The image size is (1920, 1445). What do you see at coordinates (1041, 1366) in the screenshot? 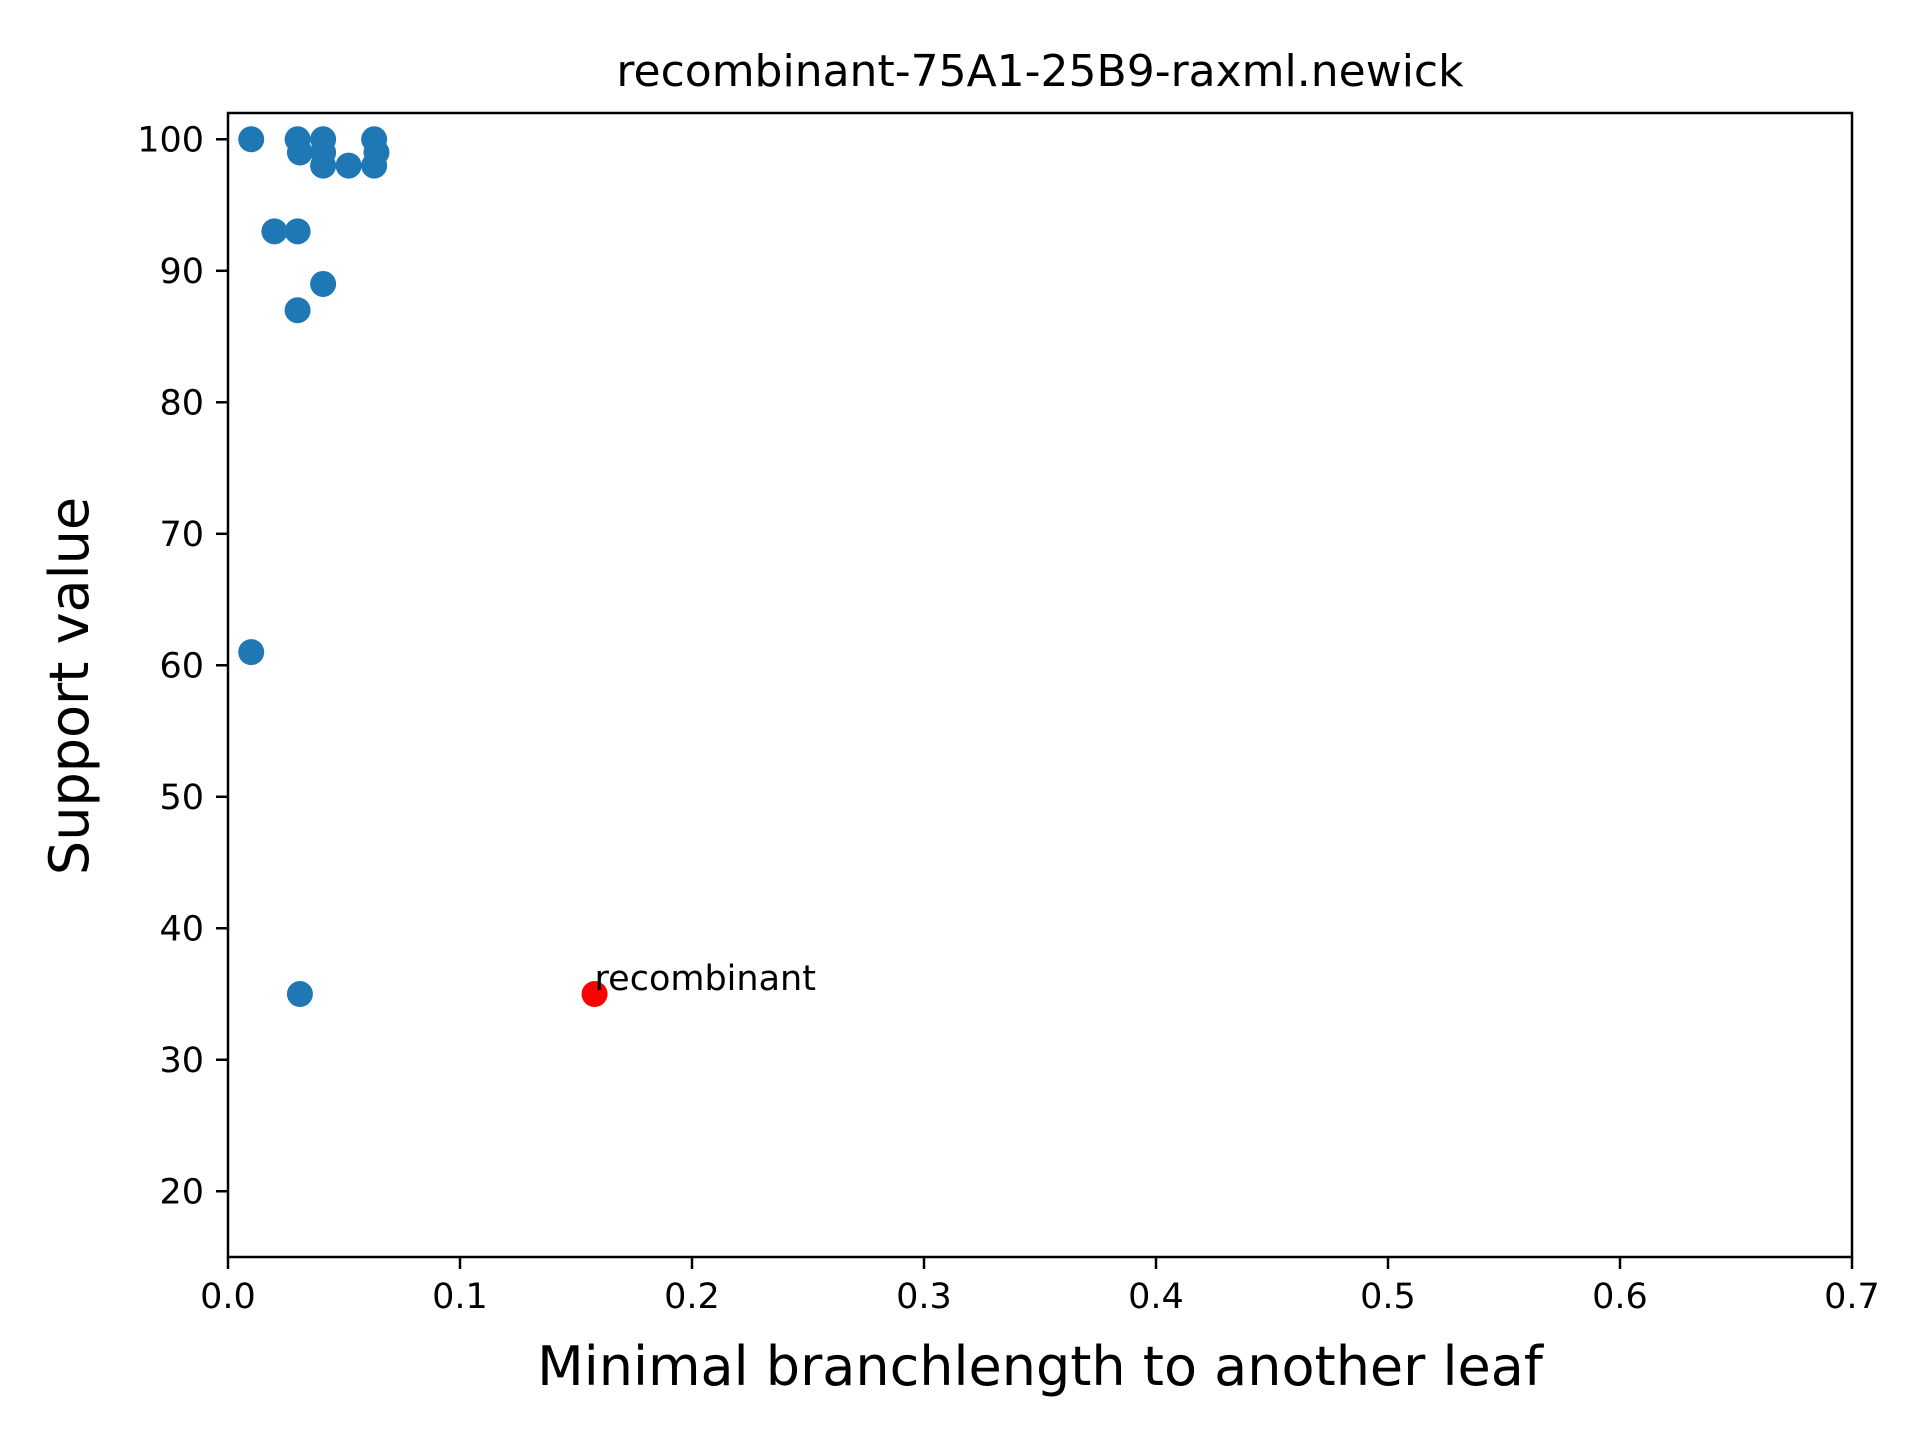
I see `x-axis-label: Minimal branchlength to another leaf` at bounding box center [1041, 1366].